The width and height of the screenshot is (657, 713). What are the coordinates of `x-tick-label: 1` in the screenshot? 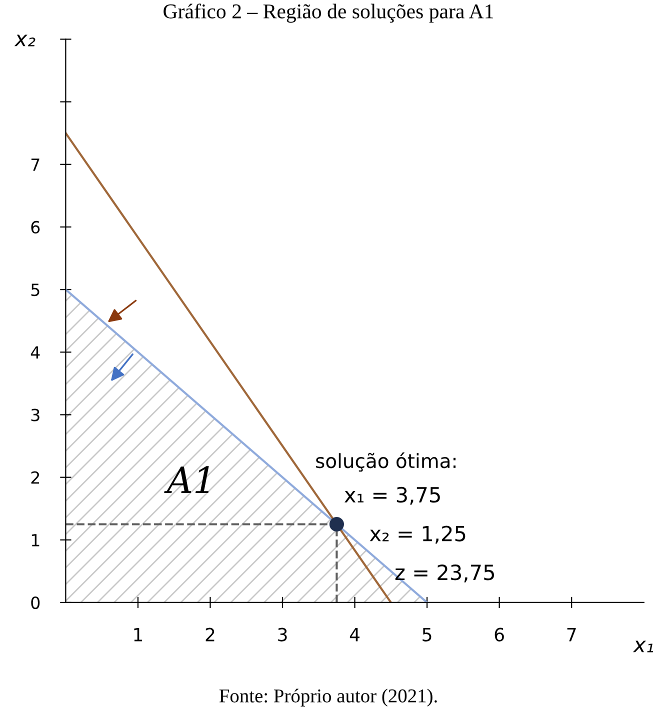 It's located at (138, 635).